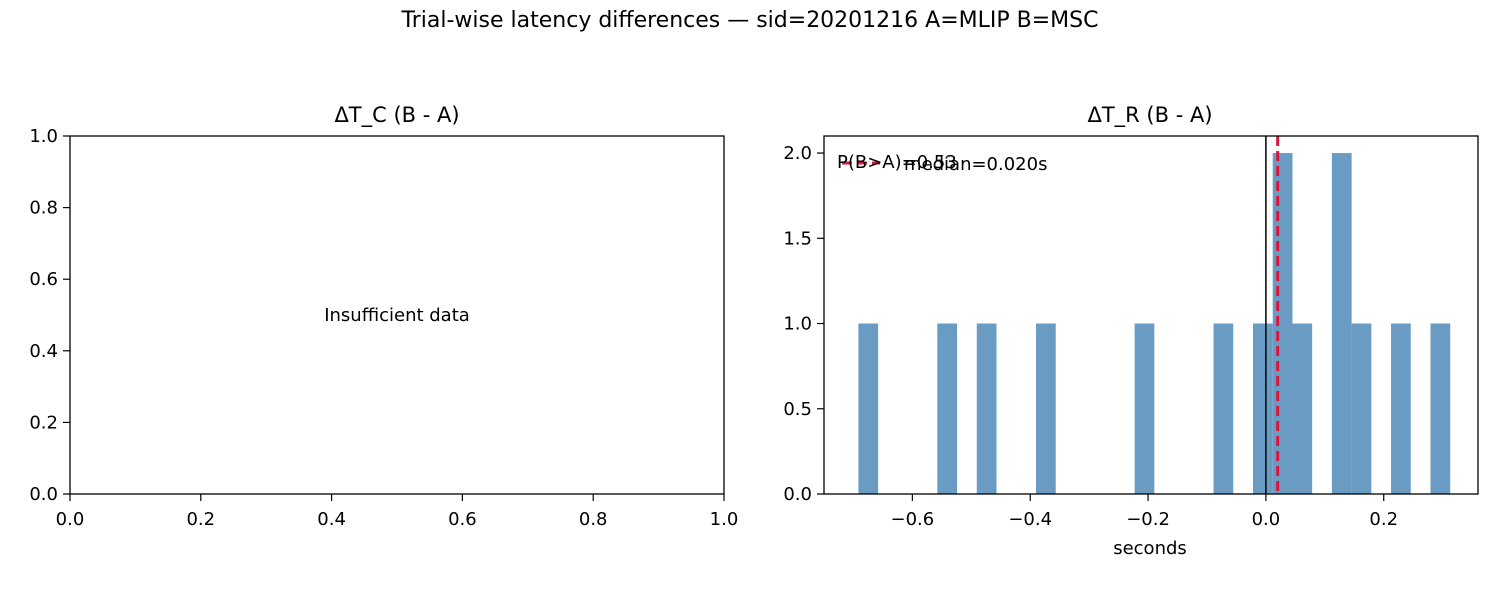 The image size is (1500, 600). I want to click on legend-median-label: median=0.020s, so click(975, 164).